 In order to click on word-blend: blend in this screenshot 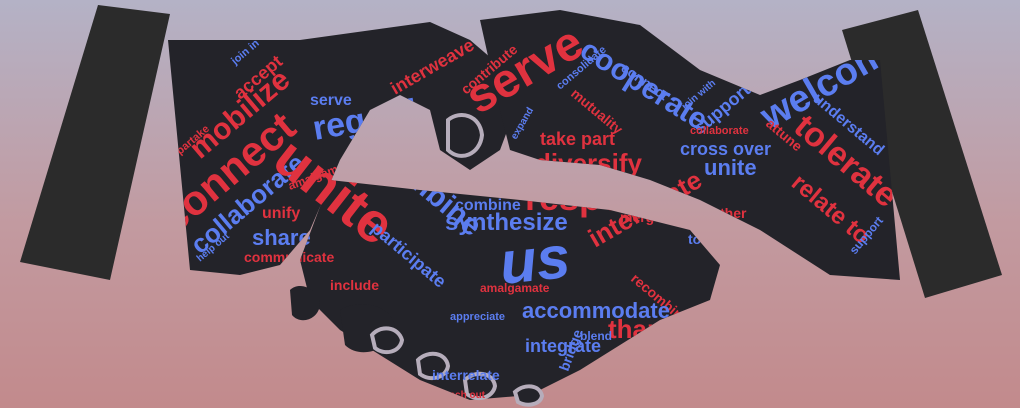, I will do `click(596, 336)`.